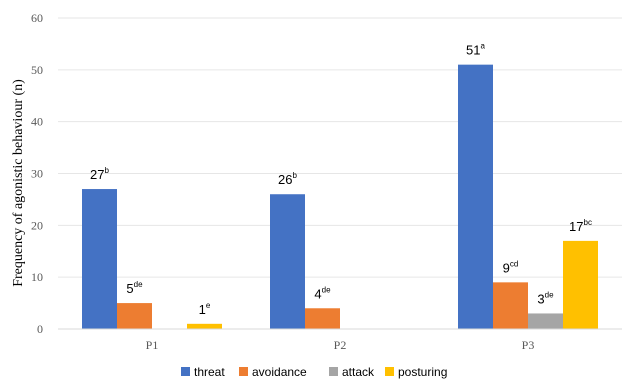 This screenshot has height=385, width=634. I want to click on data-label: 26b, so click(287, 179).